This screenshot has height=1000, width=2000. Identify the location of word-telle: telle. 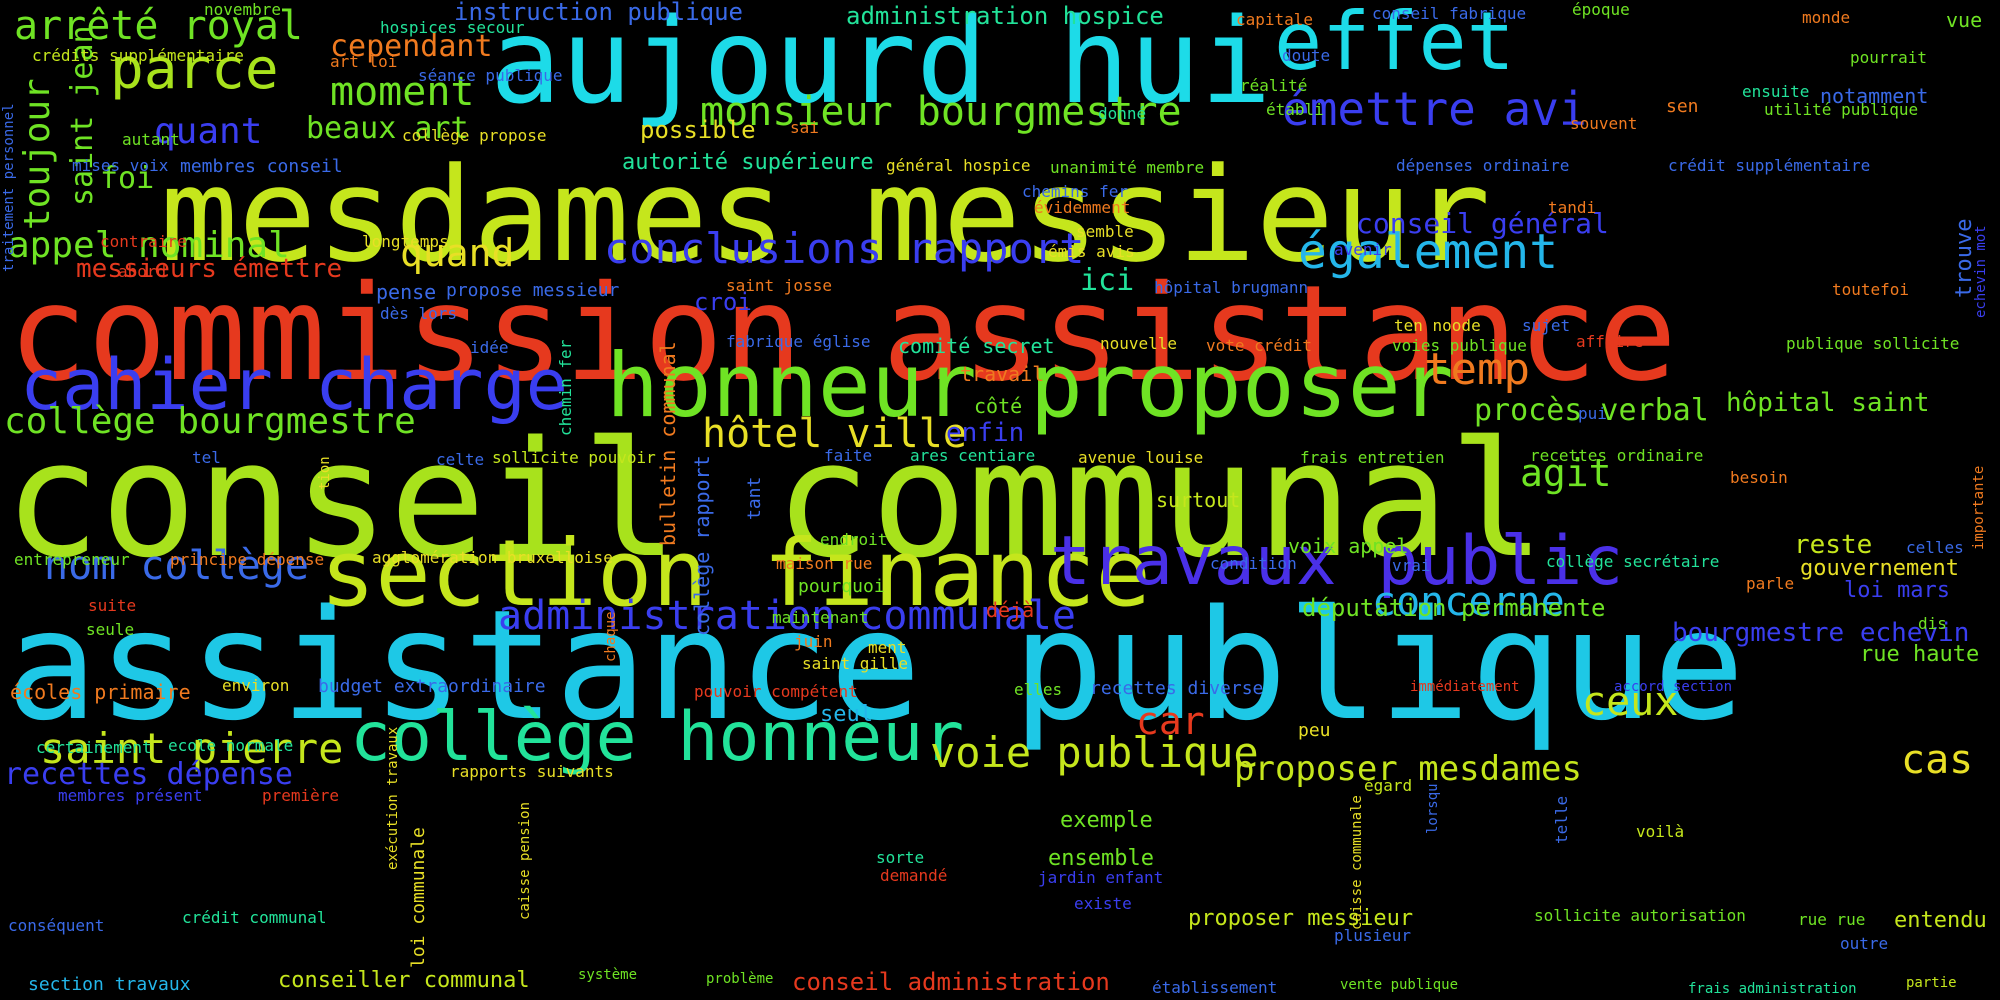
(1561, 819).